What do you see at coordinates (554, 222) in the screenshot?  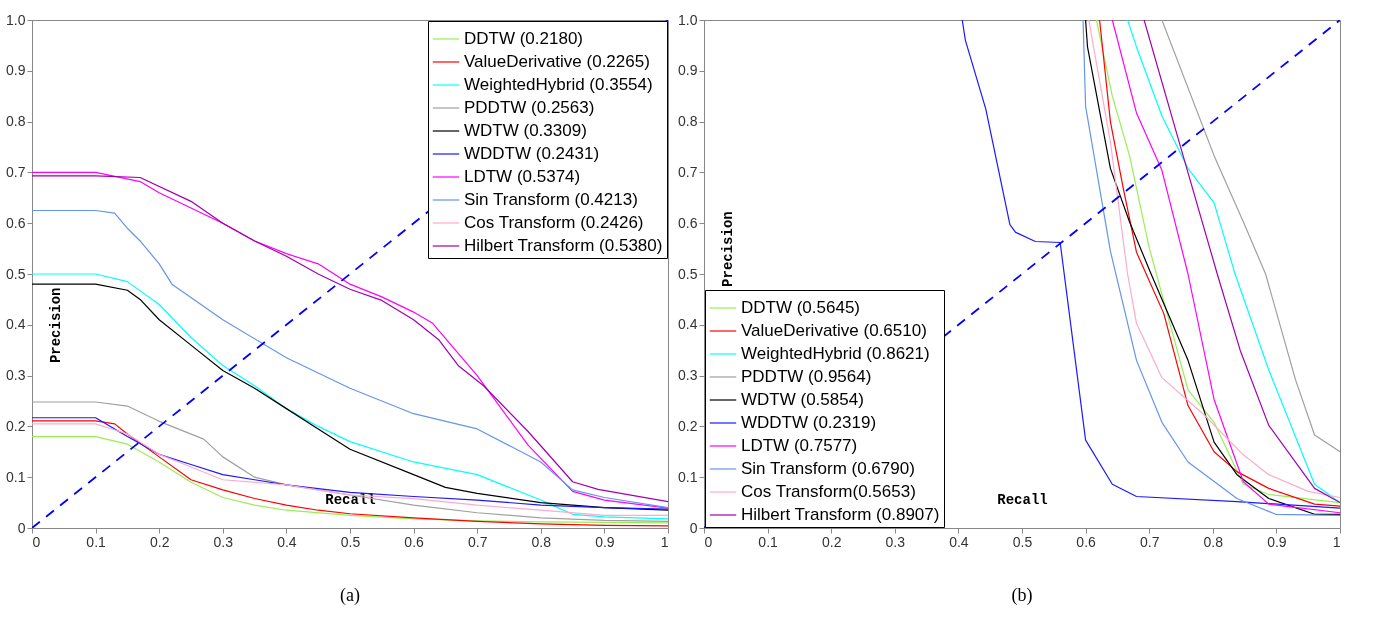 I see `legend-label: Cos Transform (0.2426)` at bounding box center [554, 222].